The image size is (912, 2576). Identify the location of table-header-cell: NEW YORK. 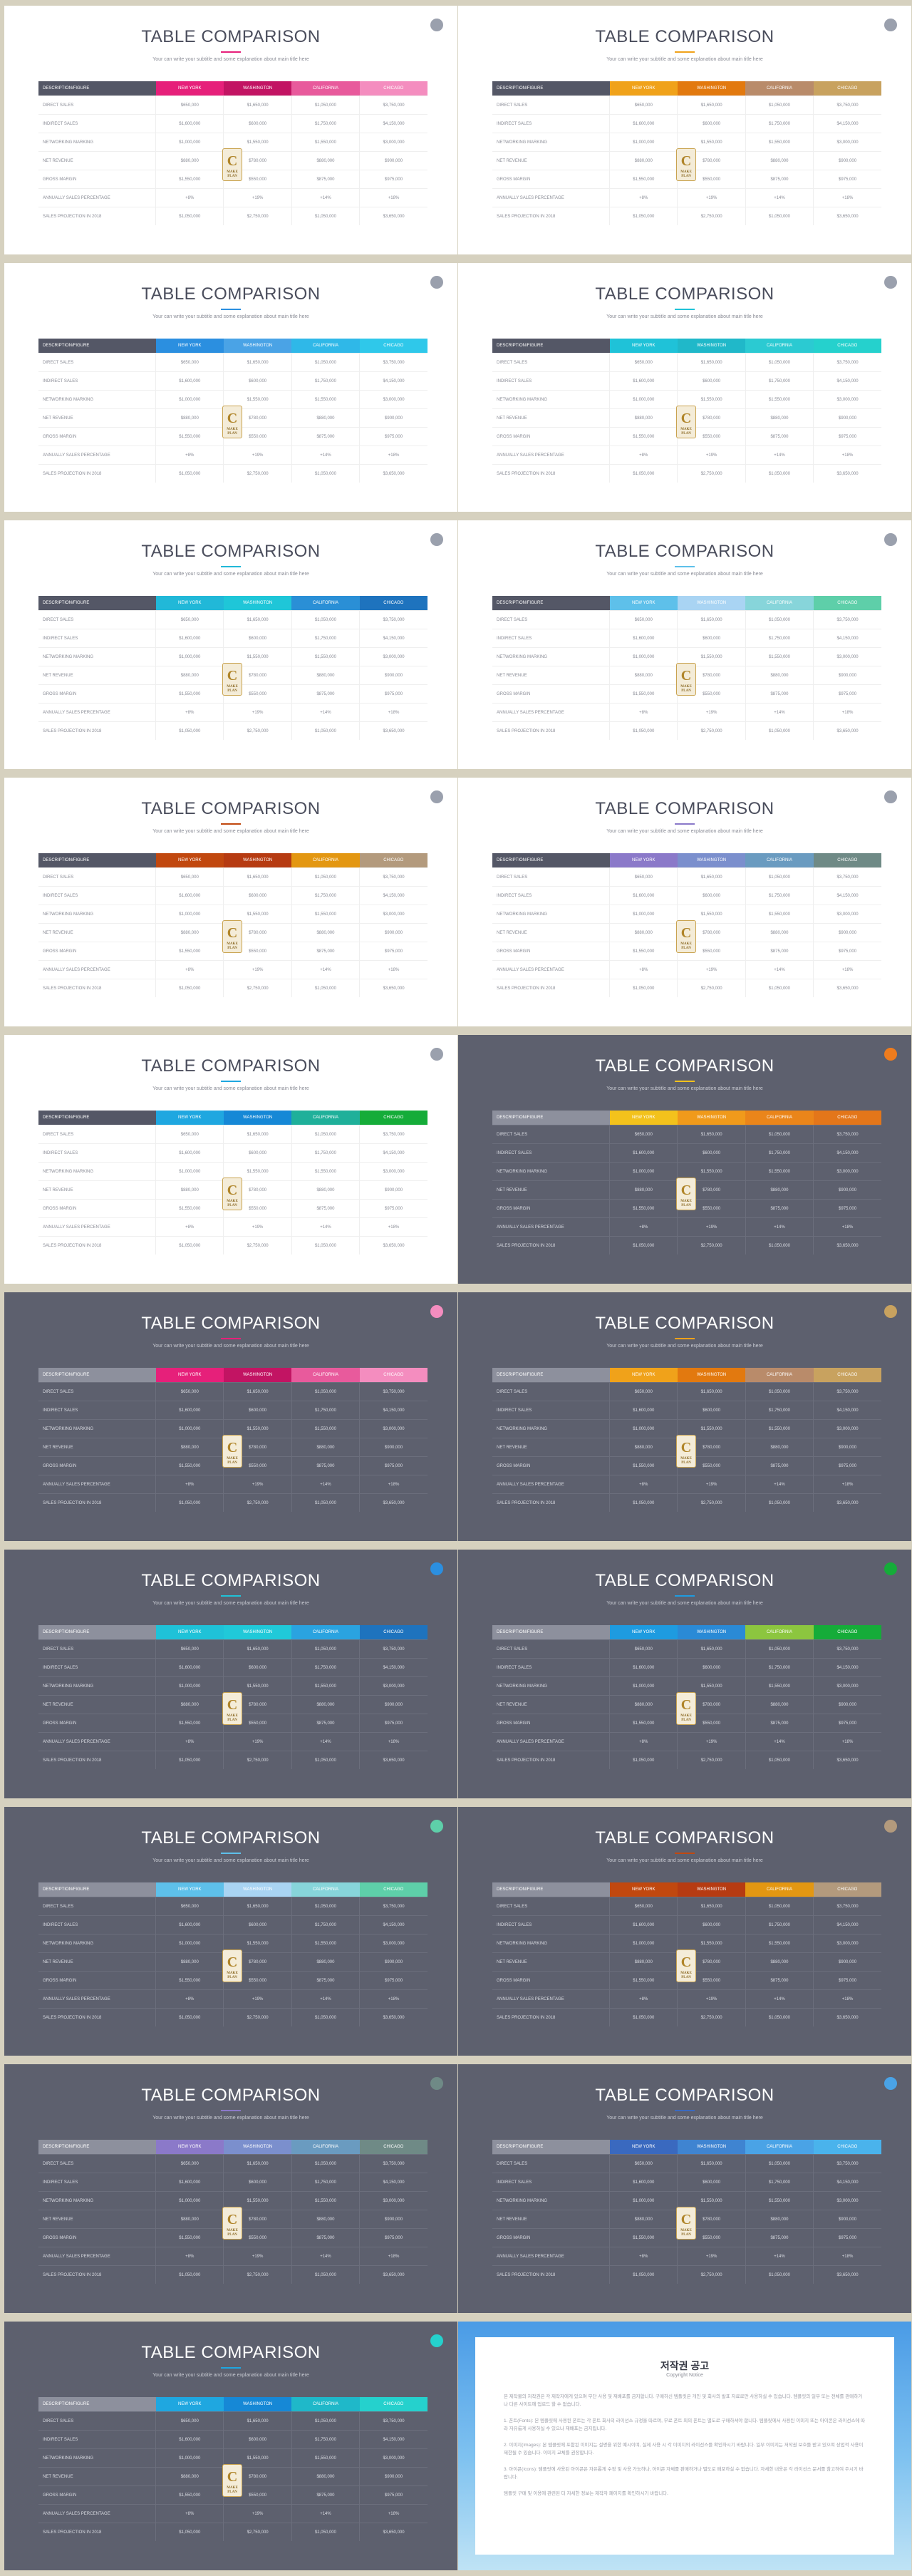
(189, 88).